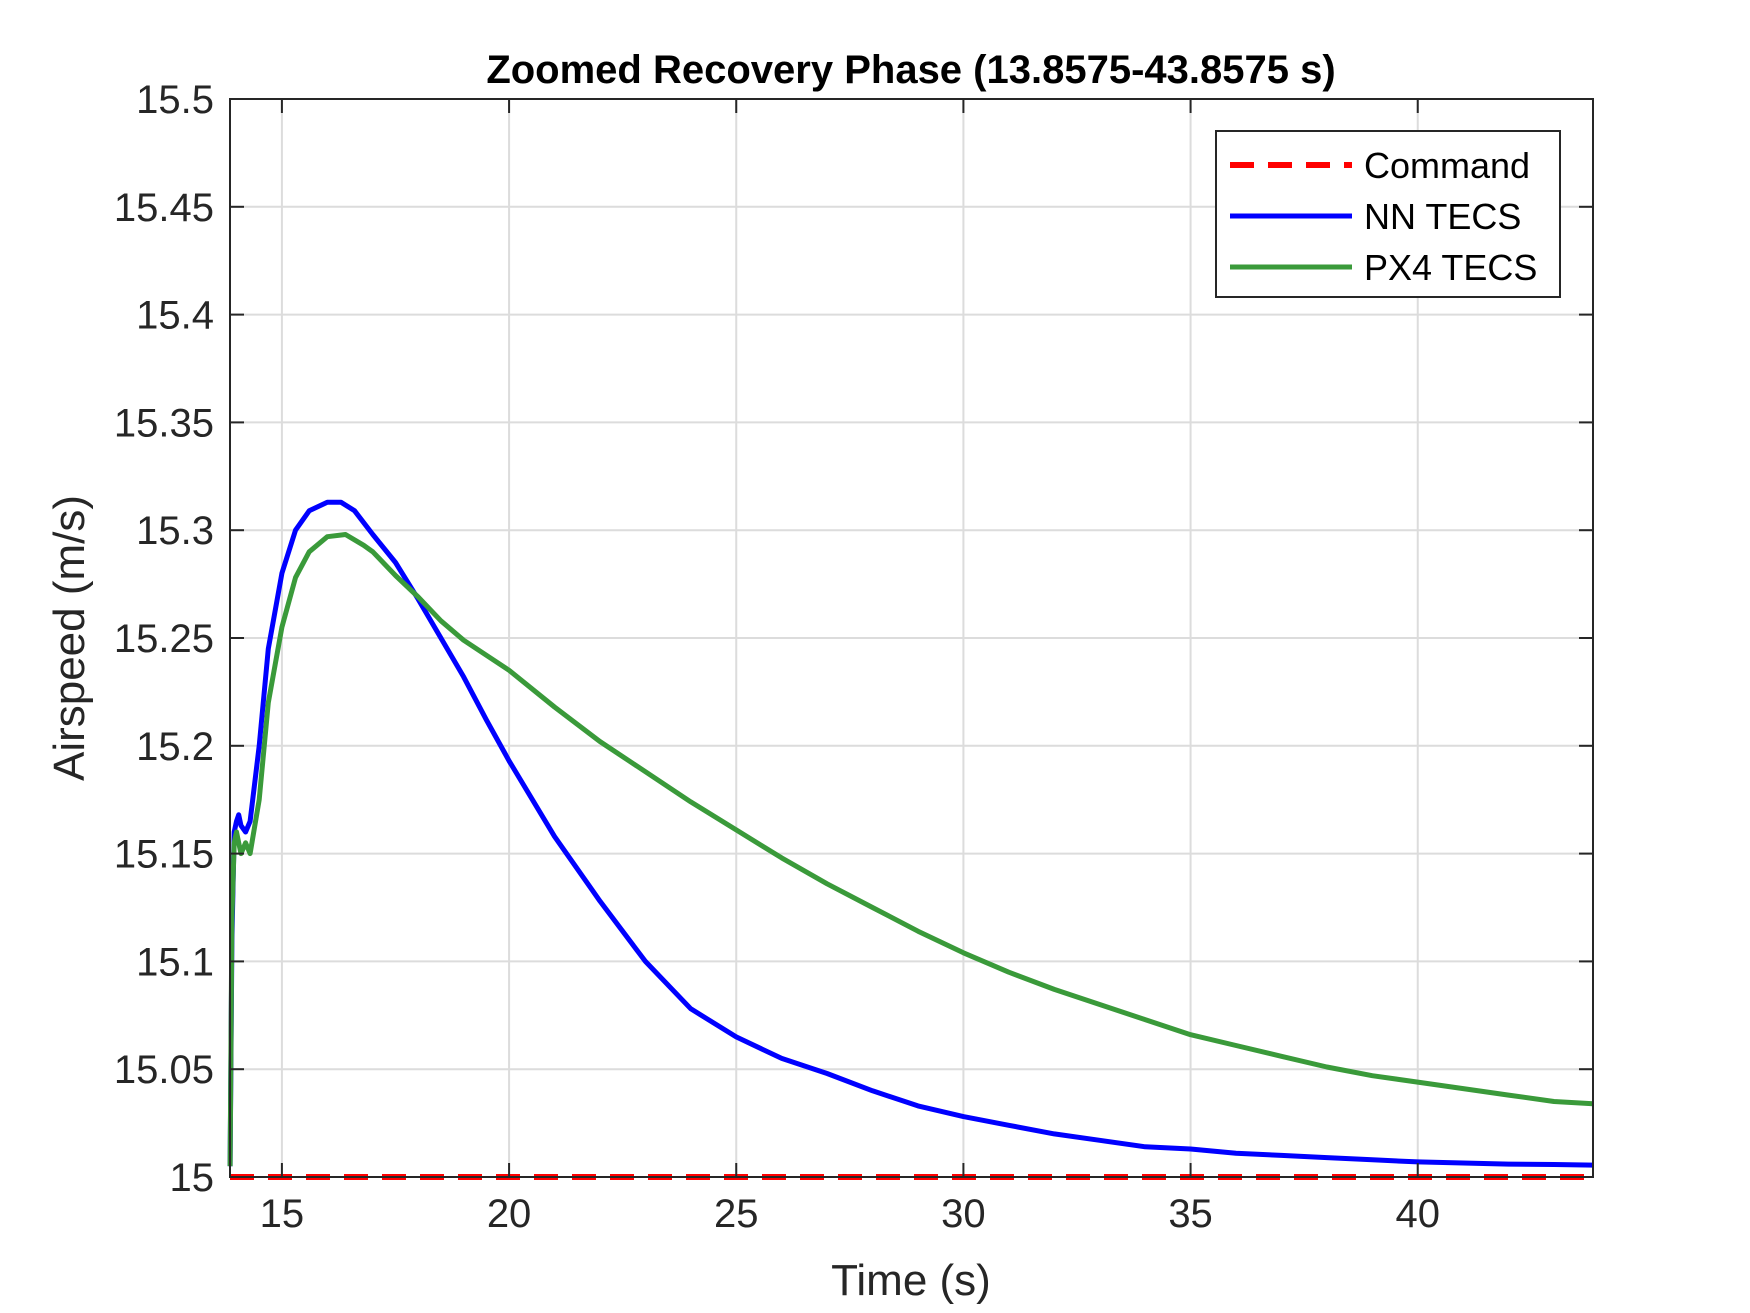  I want to click on y-tick-label: 15.05, so click(164, 1070).